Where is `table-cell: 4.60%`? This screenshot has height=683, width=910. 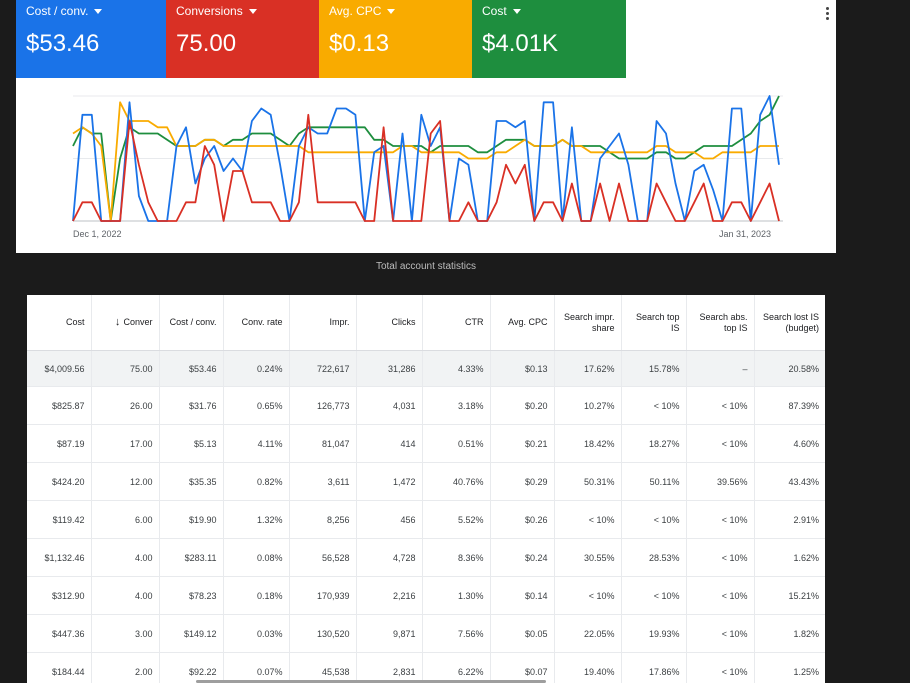 table-cell: 4.60% is located at coordinates (789, 443).